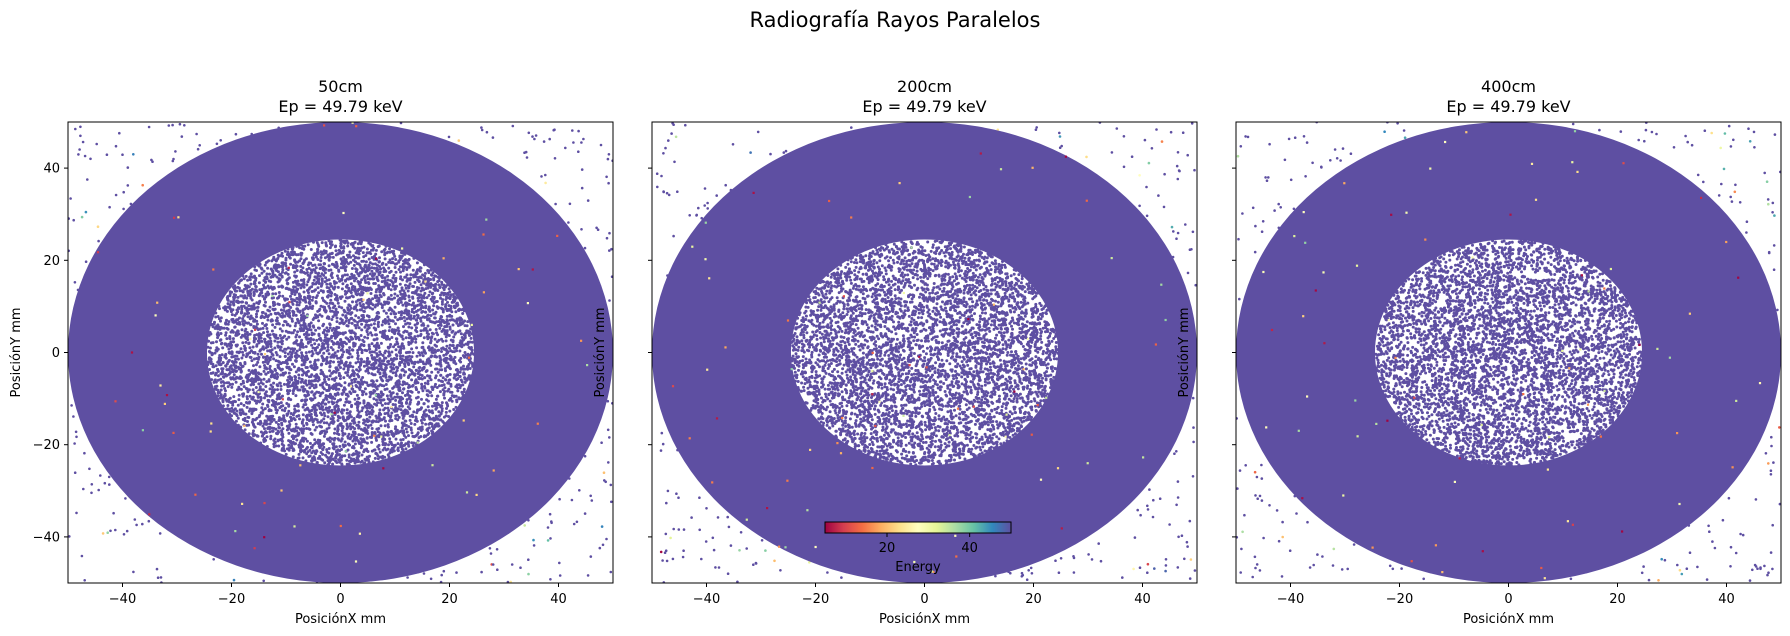 Image resolution: width=1790 pixels, height=636 pixels. I want to click on low-density-region, so click(340, 352).